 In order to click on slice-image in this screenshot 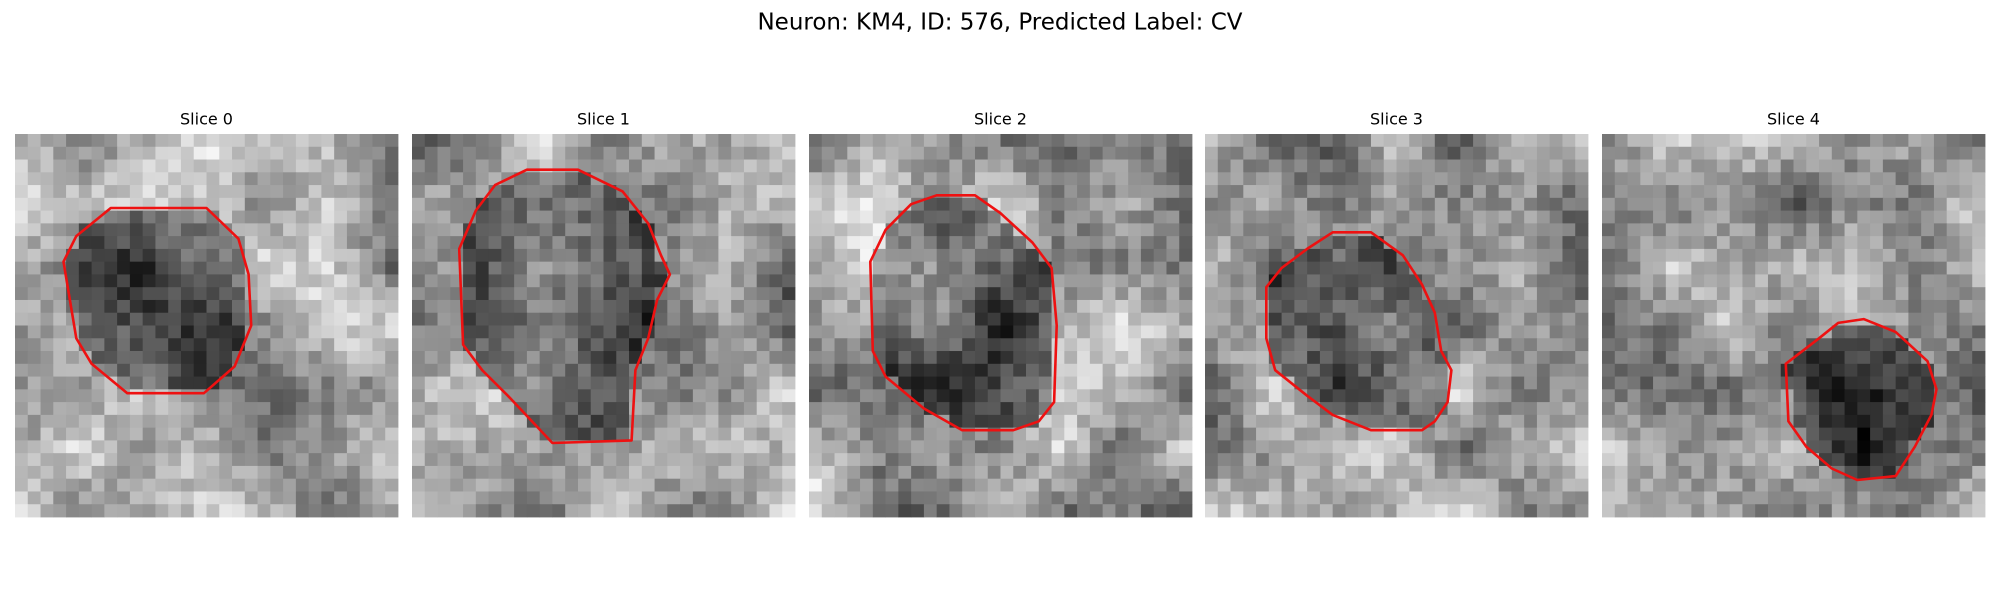, I will do `click(1397, 326)`.